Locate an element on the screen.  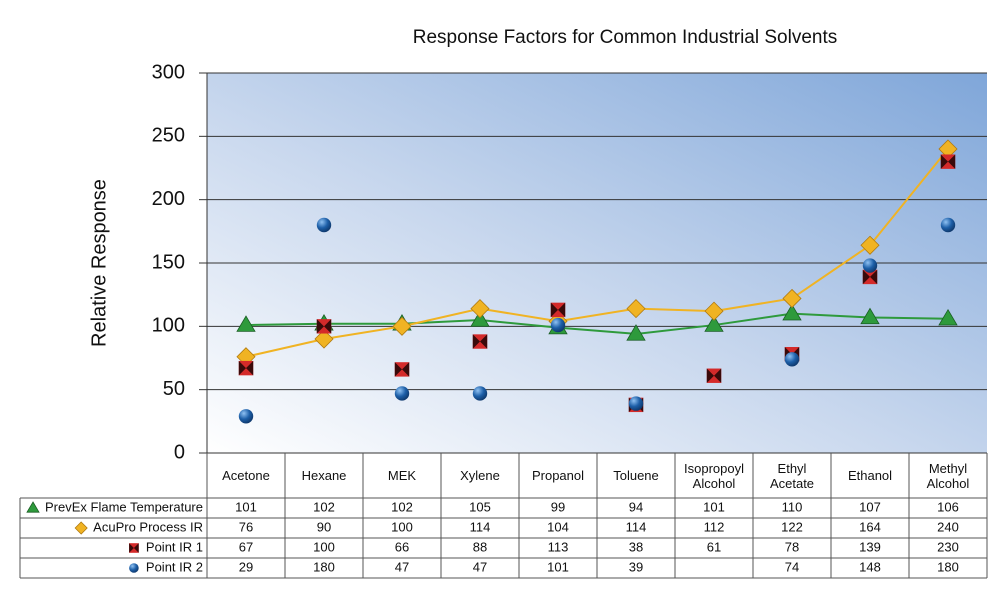
table-value: 112 is located at coordinates (714, 526).